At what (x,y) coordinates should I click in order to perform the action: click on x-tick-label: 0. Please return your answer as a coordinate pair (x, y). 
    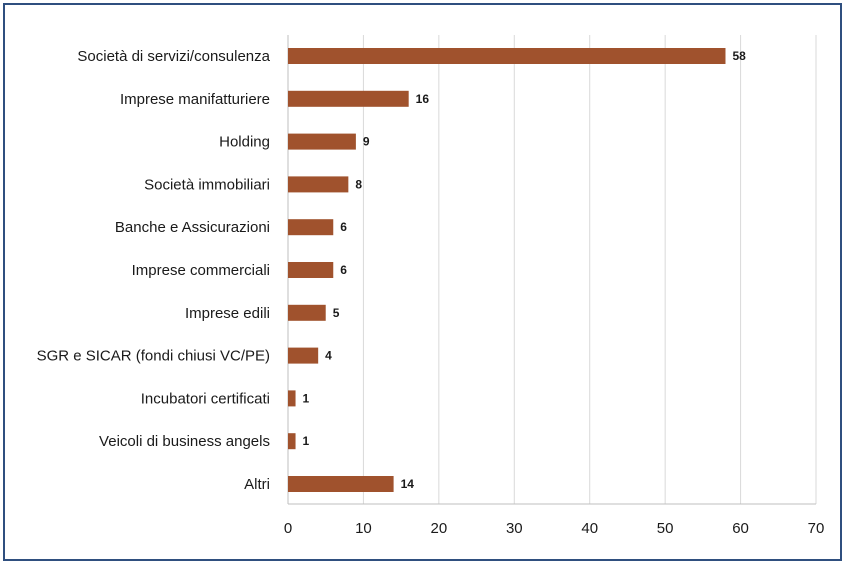
    Looking at the image, I should click on (288, 528).